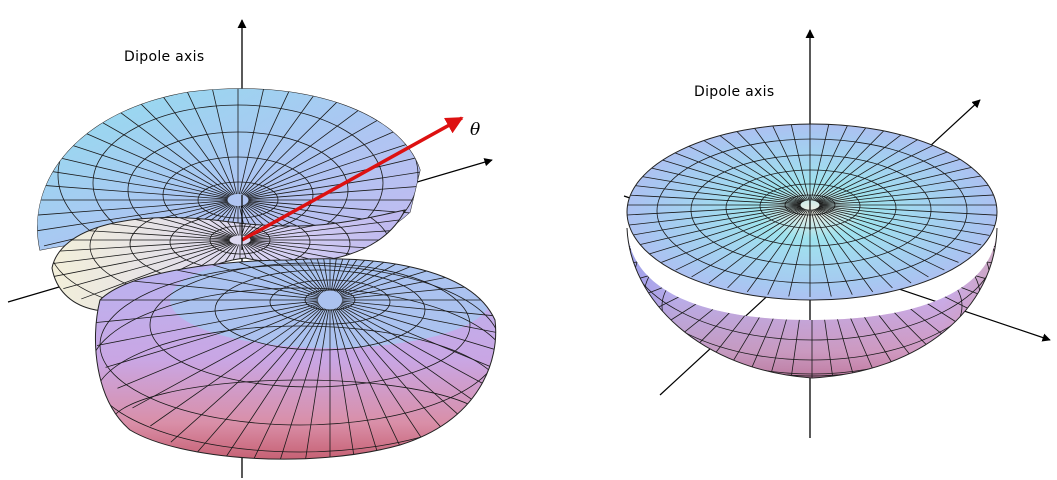 The height and width of the screenshot is (480, 1057). I want to click on right-dipole-axis-label: Dipole axis, so click(734, 92).